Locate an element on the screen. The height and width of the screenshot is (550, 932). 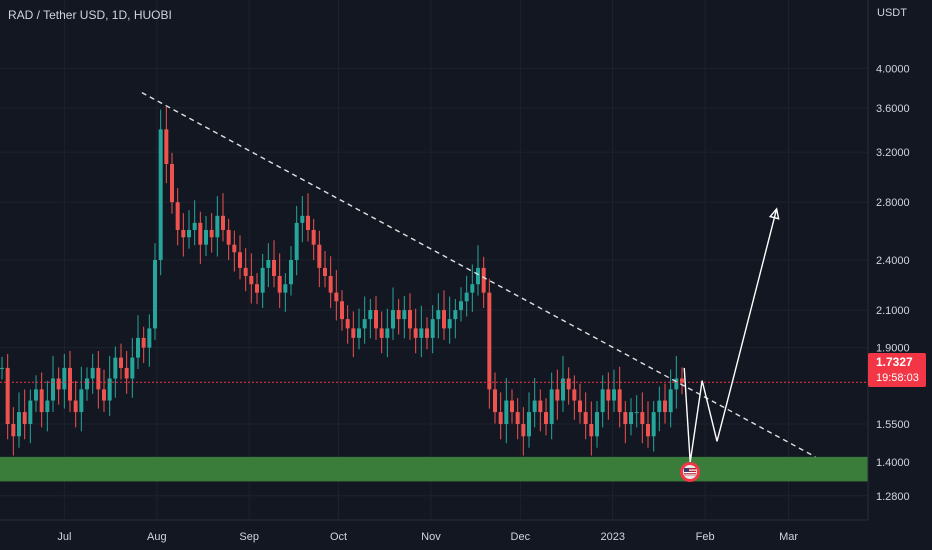
us-flag-icon is located at coordinates (690, 472).